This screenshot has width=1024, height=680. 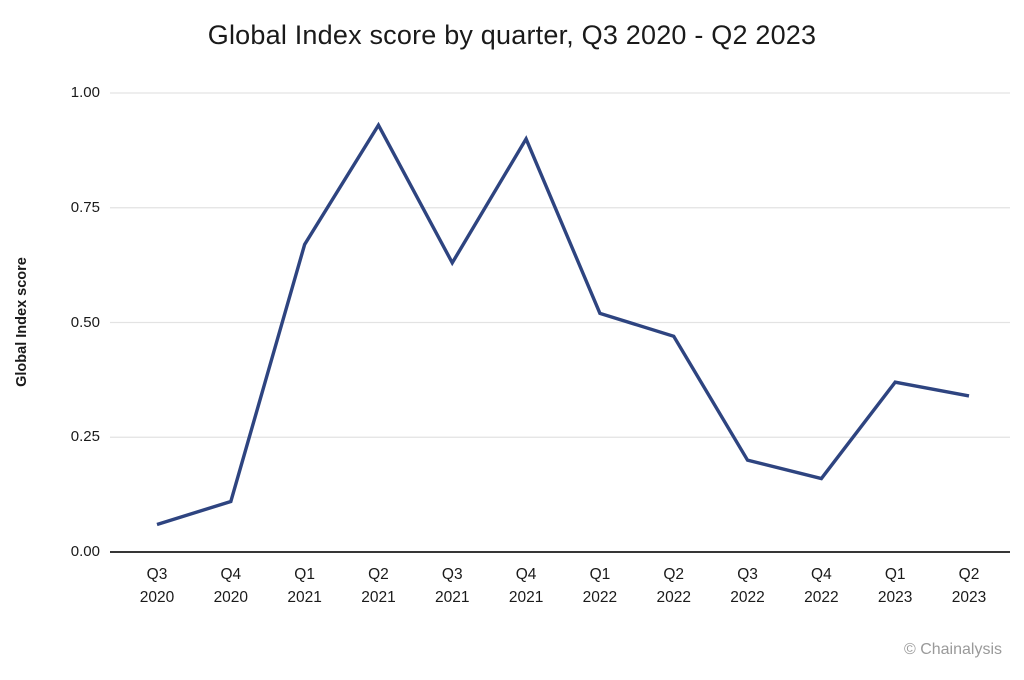 I want to click on x-tick-label: Q4 2022, so click(x=821, y=586).